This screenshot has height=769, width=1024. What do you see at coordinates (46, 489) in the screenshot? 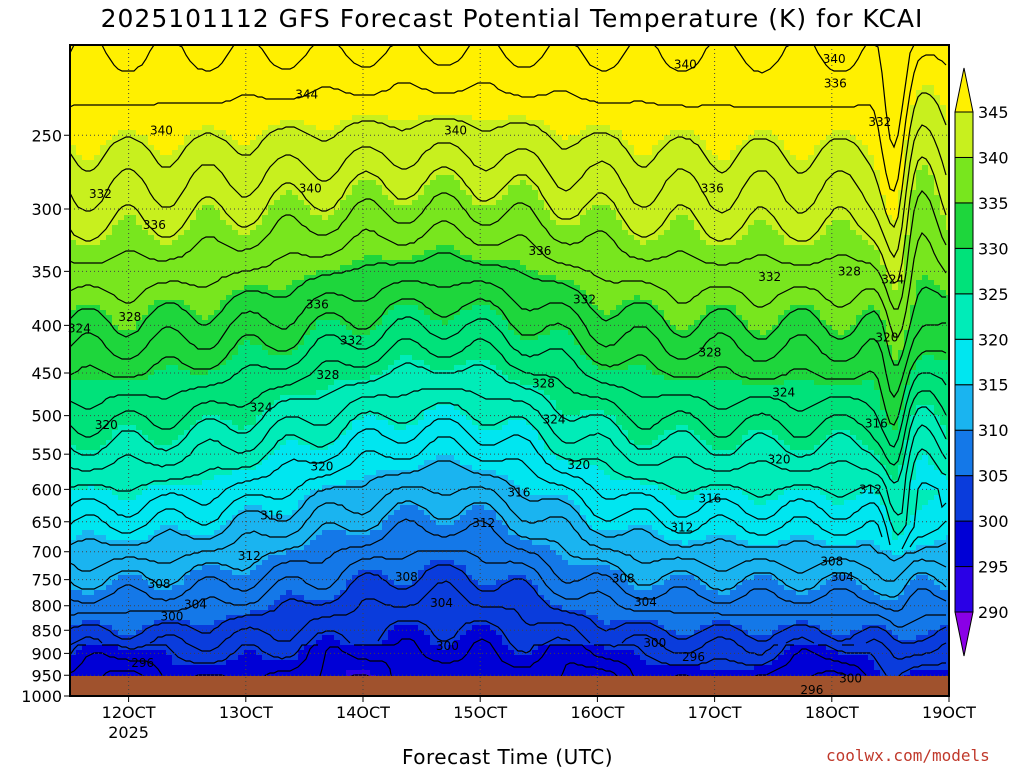
I see `y-tick-label: 600` at bounding box center [46, 489].